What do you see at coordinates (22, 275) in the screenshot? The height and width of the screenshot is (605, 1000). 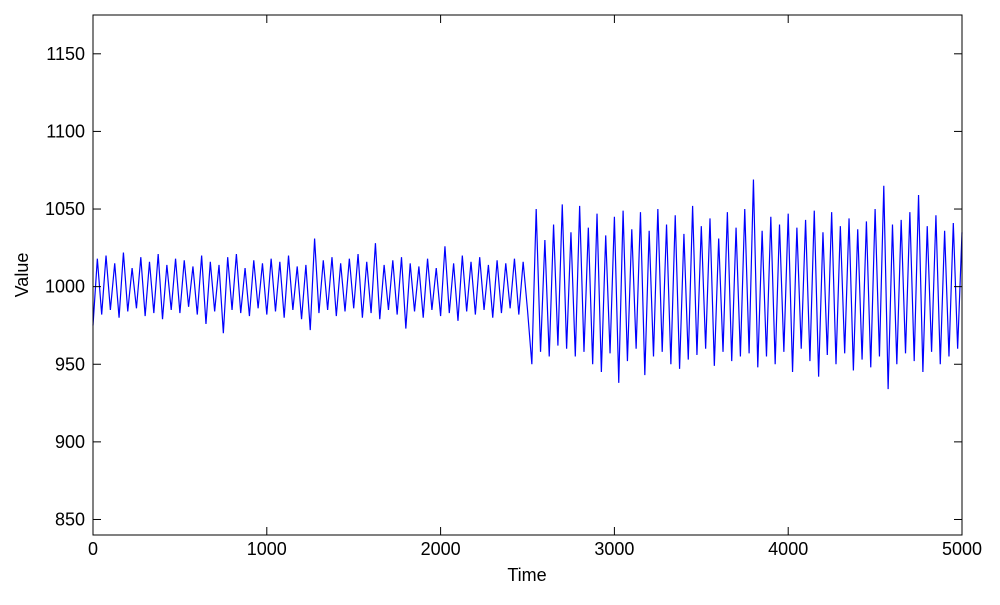 I see `y-axis-label: Value` at bounding box center [22, 275].